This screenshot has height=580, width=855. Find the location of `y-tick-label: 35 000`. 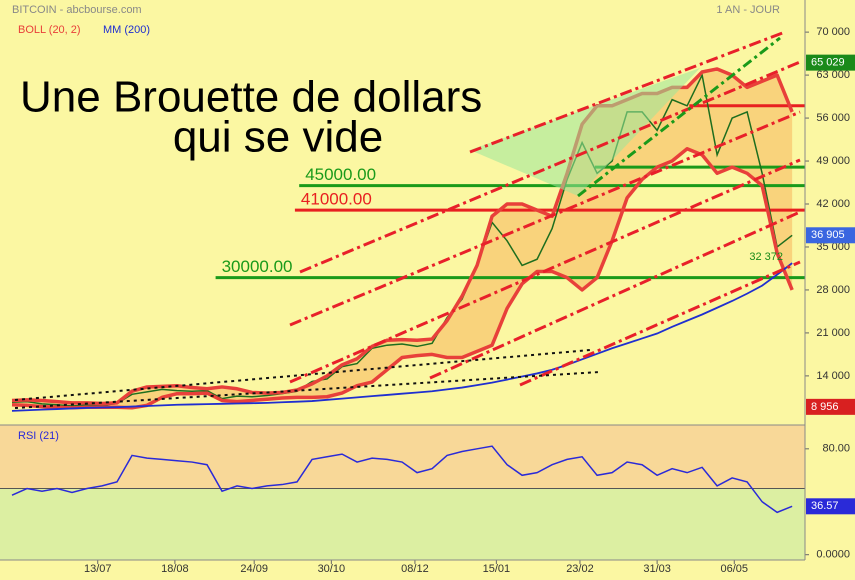

y-tick-label: 35 000 is located at coordinates (833, 247).